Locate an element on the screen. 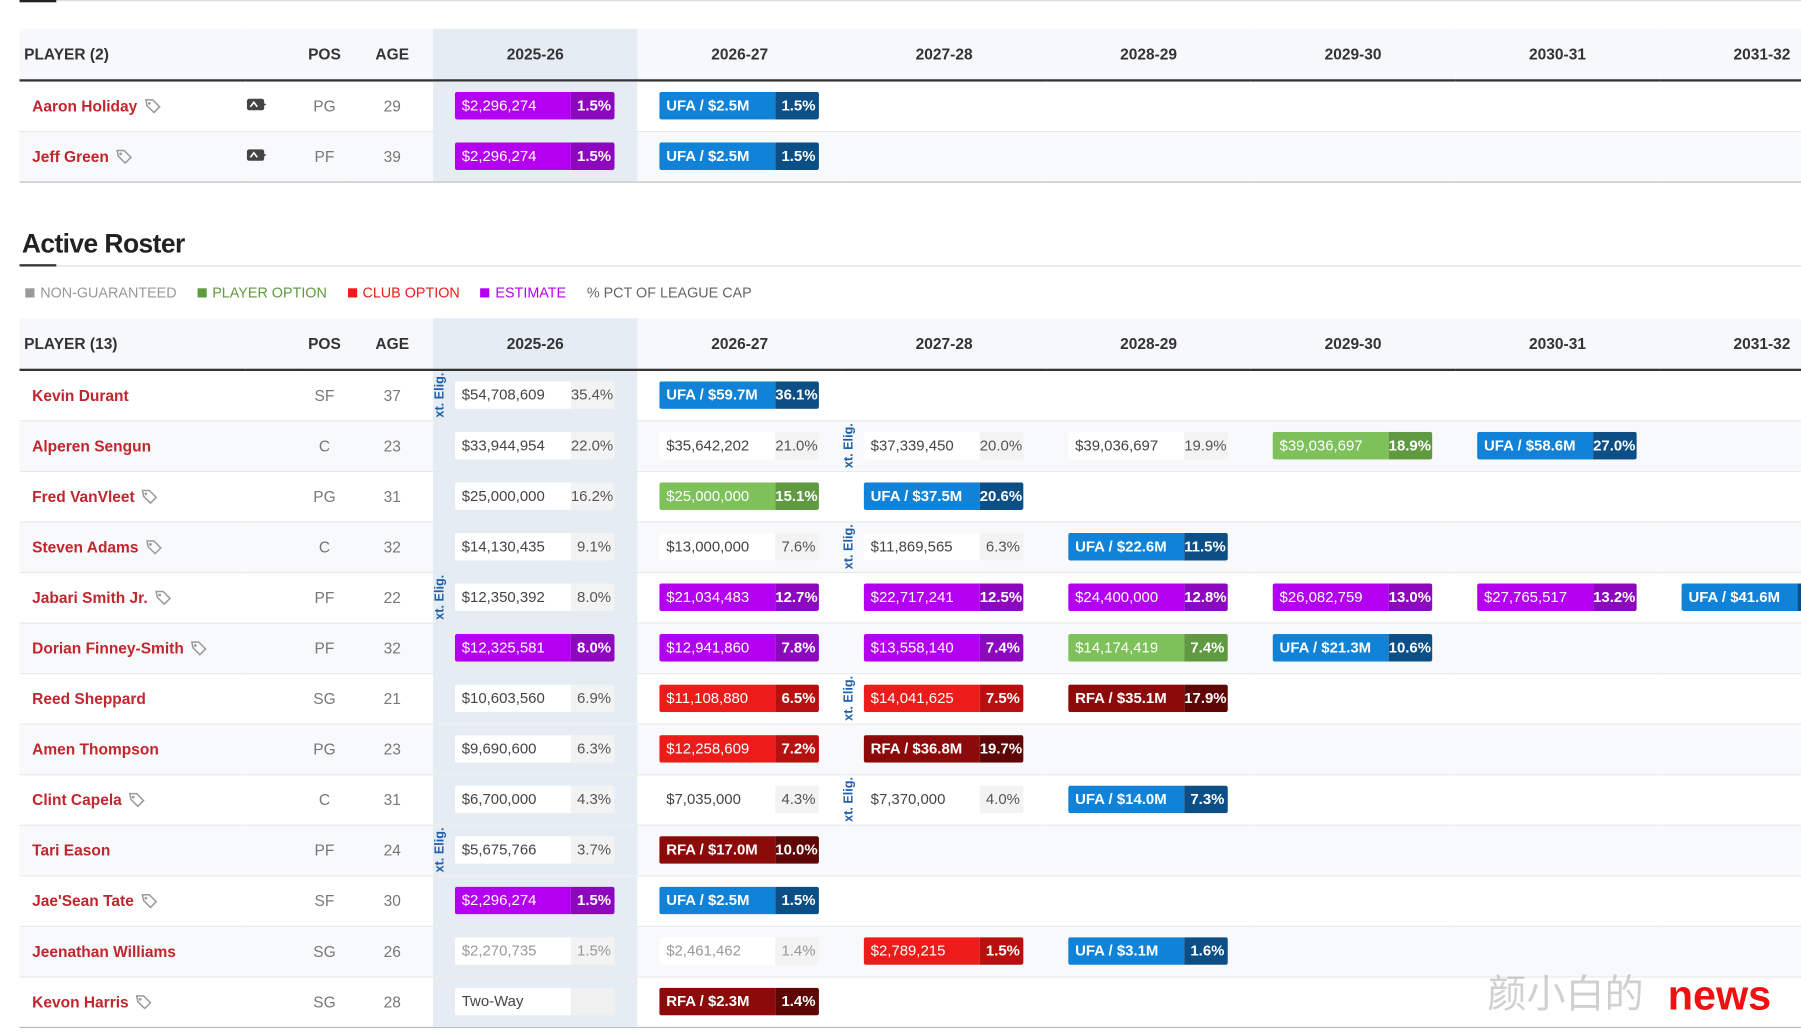 The width and height of the screenshot is (1801, 1033). salary-chip: $12,941,860 7.8% is located at coordinates (739, 648).